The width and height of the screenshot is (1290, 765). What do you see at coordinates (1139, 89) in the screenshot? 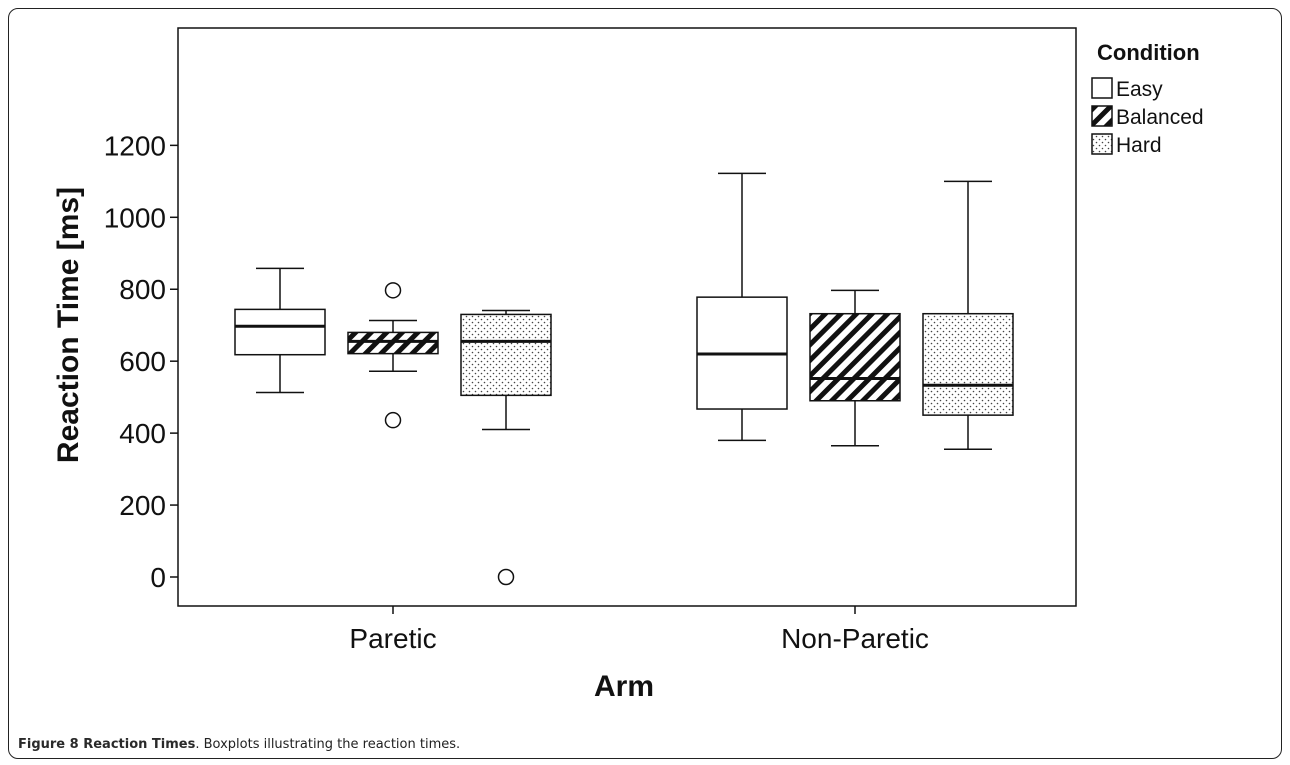
I see `legend-label: Easy` at bounding box center [1139, 89].